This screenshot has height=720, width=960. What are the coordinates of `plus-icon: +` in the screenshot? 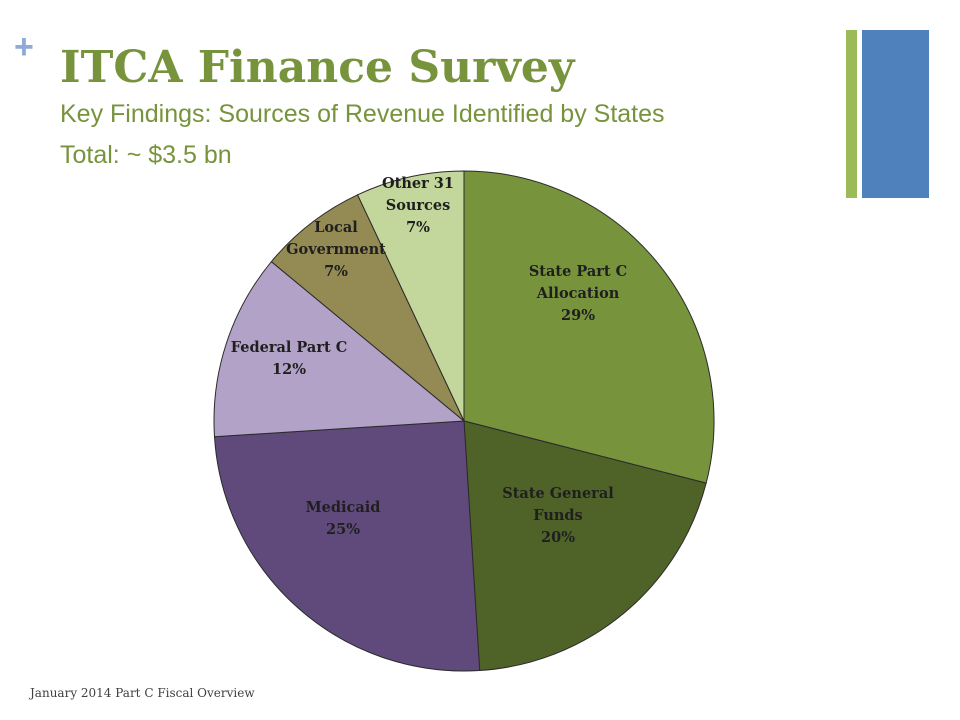 It's located at (24, 47).